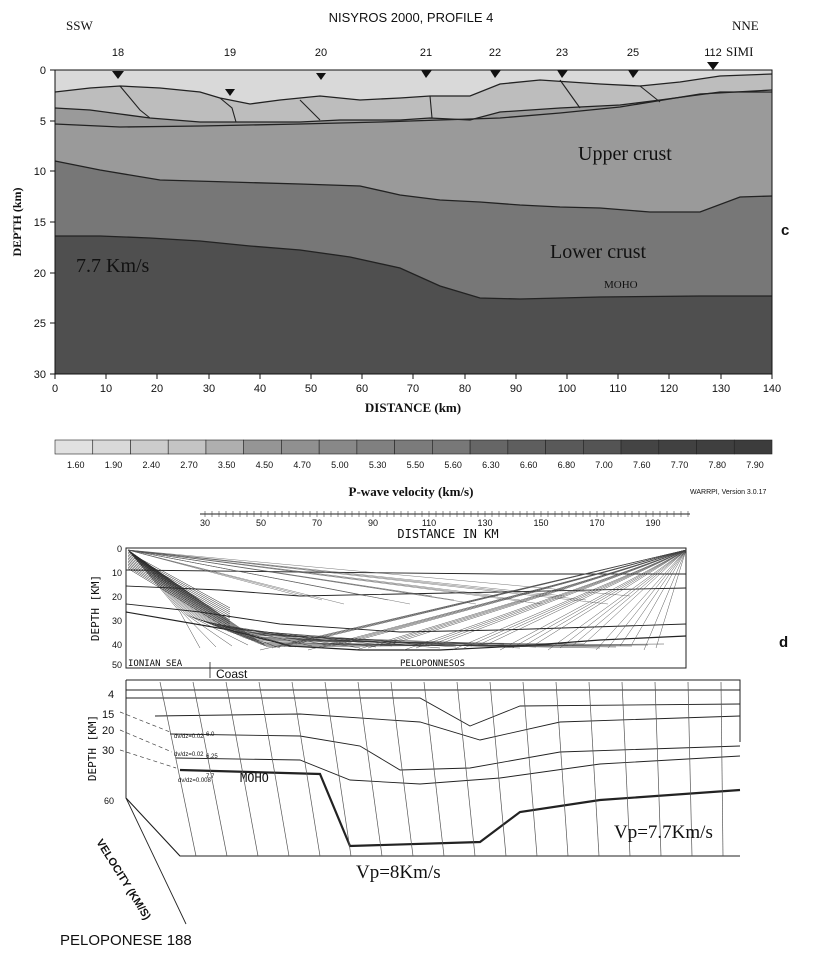  What do you see at coordinates (516, 389) in the screenshot?
I see `x-tick-90: 90` at bounding box center [516, 389].